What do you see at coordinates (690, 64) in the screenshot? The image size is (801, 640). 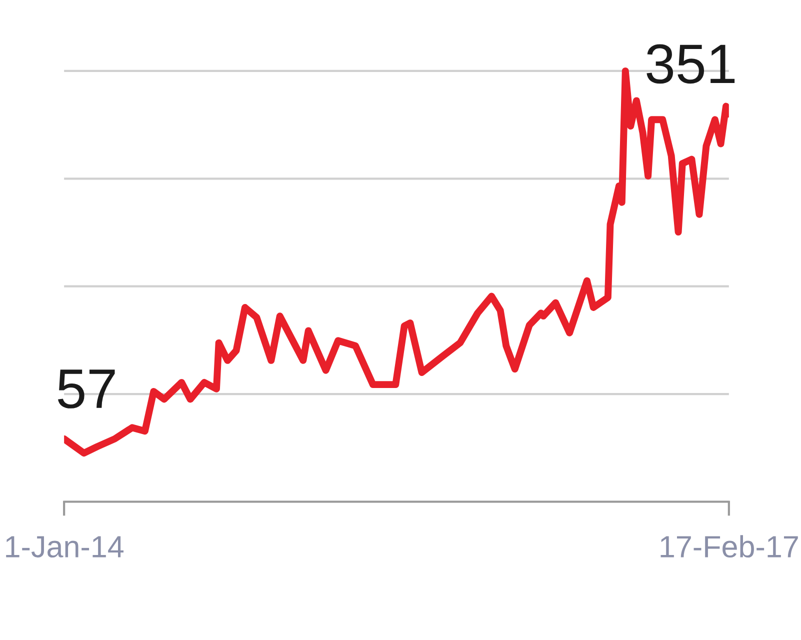 I see `annotation: 351` at bounding box center [690, 64].